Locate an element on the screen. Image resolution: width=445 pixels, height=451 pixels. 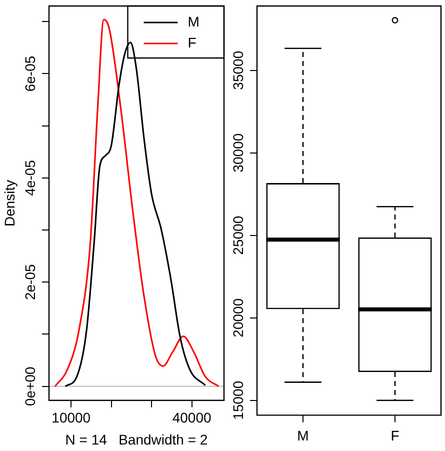
y-tick-label: 15000 is located at coordinates (238, 400).